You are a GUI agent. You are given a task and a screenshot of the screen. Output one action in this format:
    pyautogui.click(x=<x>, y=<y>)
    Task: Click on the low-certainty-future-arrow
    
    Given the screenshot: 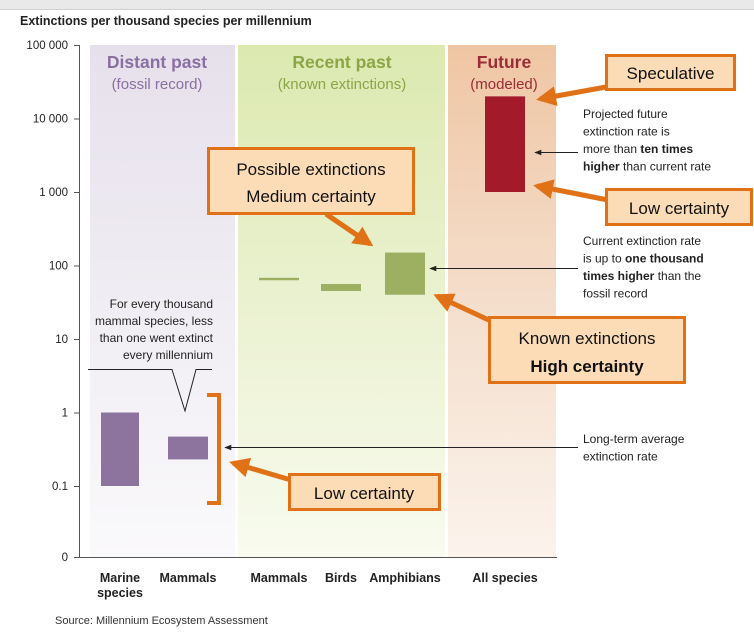 What is the action you would take?
    pyautogui.click(x=571, y=191)
    